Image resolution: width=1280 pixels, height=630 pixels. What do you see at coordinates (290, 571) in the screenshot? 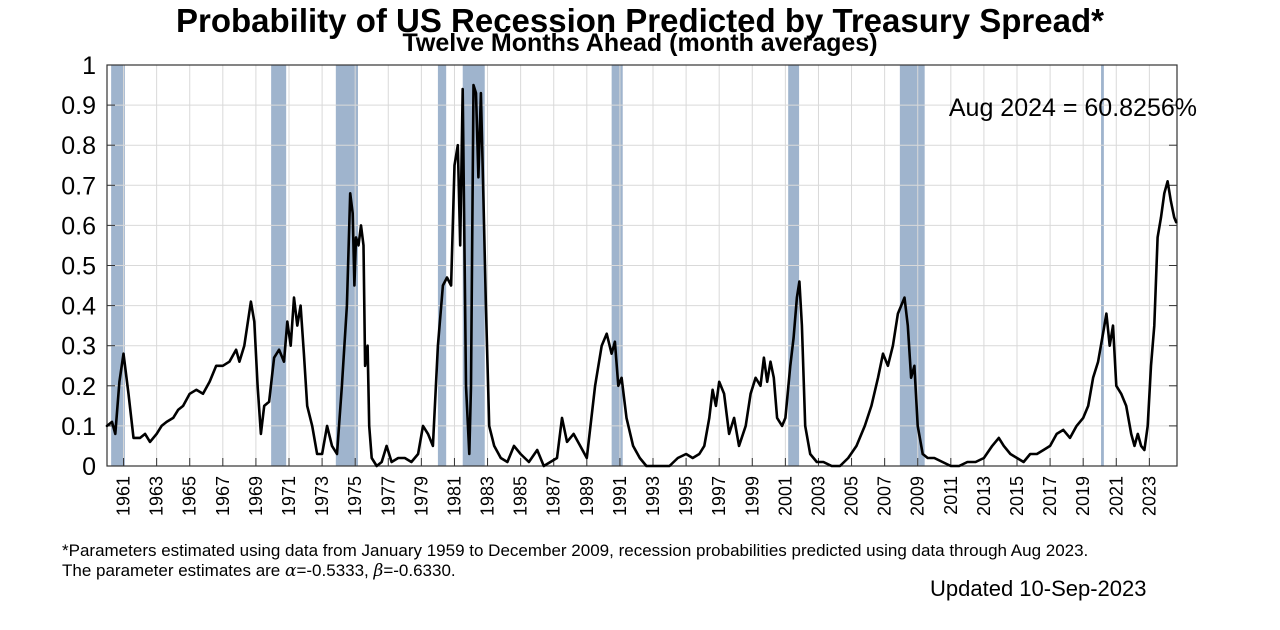
I see `alpha-symbol: α` at bounding box center [290, 571].